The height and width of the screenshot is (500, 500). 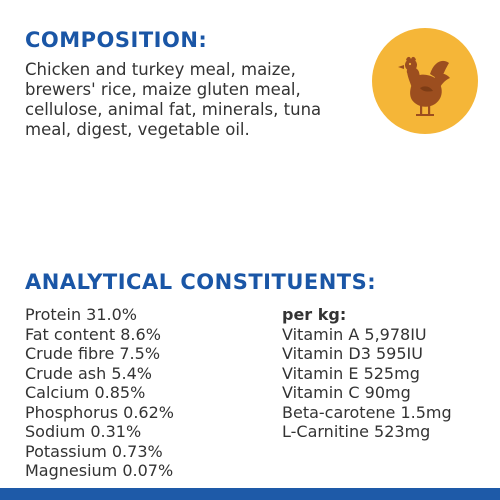 I want to click on list-item: Fat content 8.6%, so click(x=93, y=334).